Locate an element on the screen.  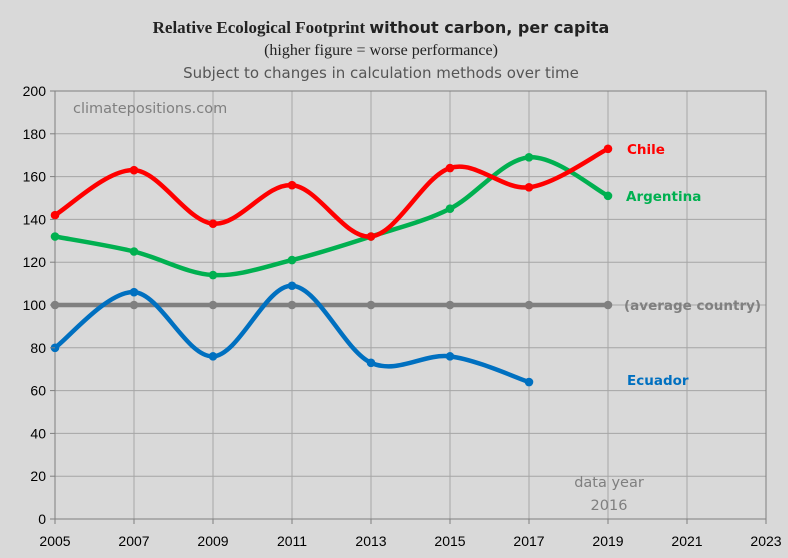
x-tick-label: 2005 is located at coordinates (54, 541).